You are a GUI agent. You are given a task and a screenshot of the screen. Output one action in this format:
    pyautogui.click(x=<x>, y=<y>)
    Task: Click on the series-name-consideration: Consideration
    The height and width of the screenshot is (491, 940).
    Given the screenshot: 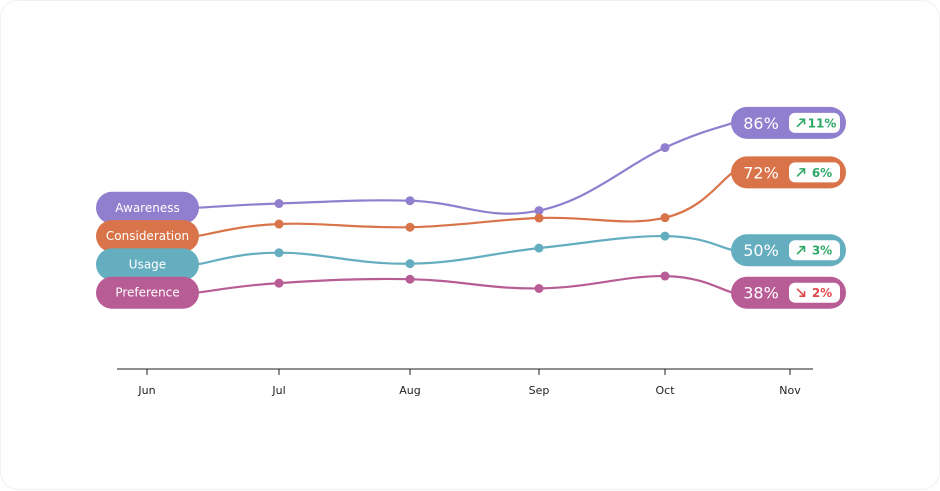 What is the action you would take?
    pyautogui.click(x=147, y=236)
    